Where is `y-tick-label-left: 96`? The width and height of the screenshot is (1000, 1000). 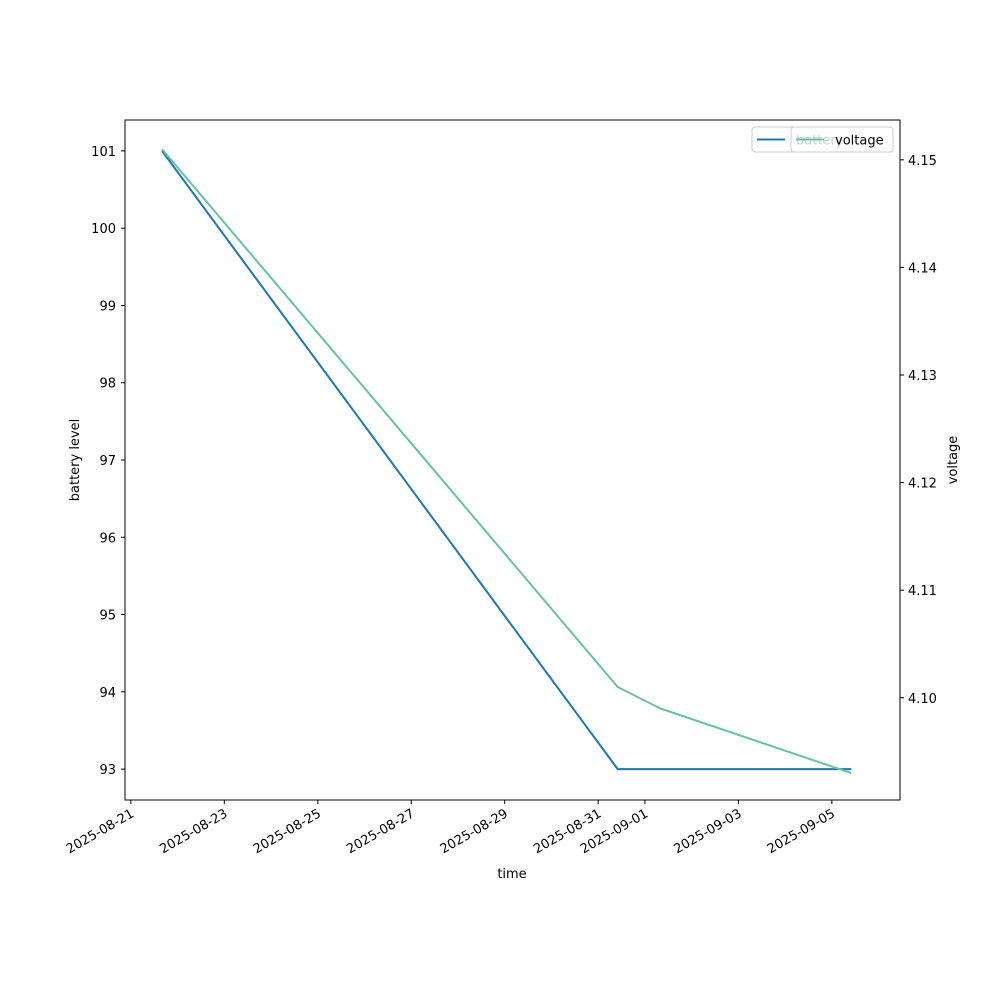 y-tick-label-left: 96 is located at coordinates (107, 538).